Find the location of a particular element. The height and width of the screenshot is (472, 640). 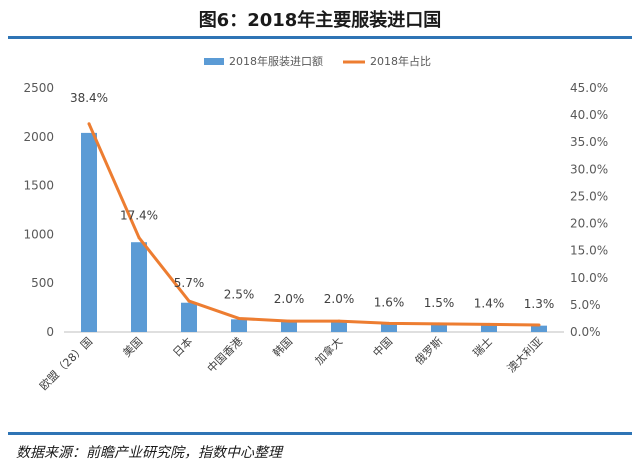

data-label: 5.7% is located at coordinates (189, 283).